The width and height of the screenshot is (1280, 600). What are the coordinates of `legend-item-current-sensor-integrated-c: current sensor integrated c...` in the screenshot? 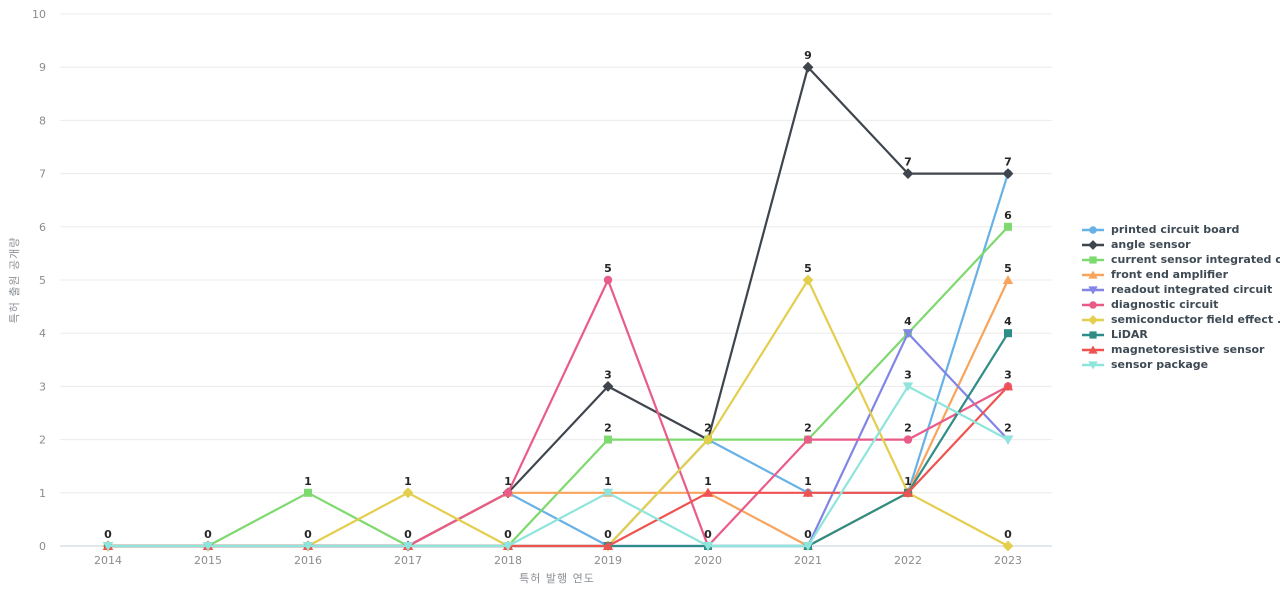 It's located at (1180, 259).